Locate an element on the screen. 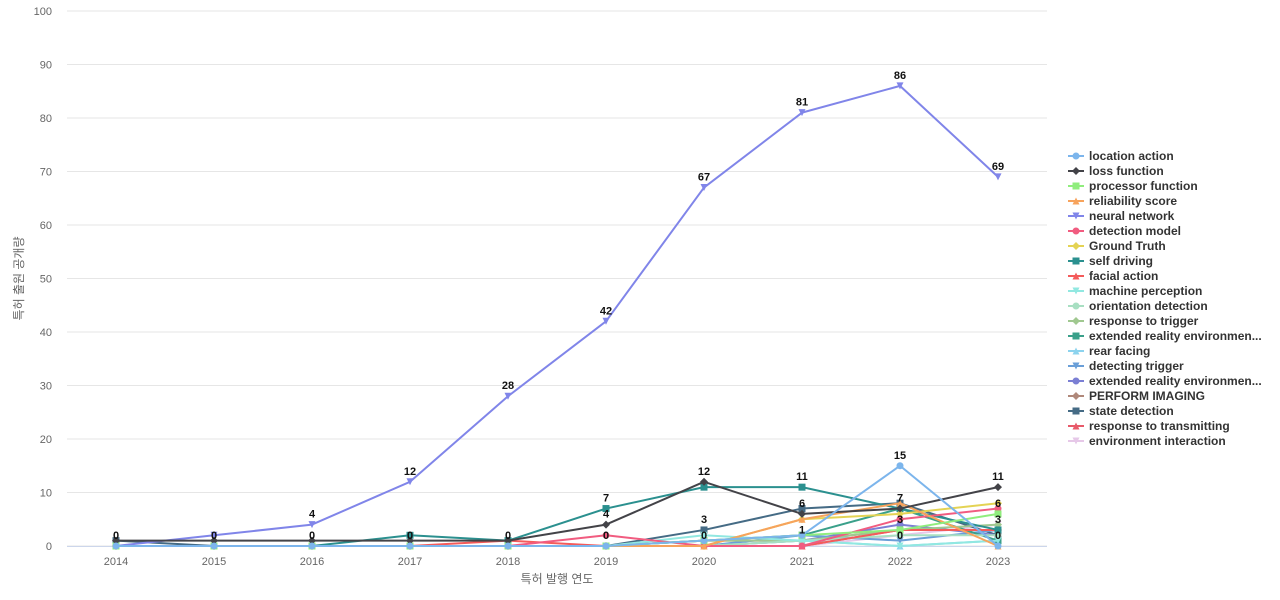 This screenshot has width=1280, height=600. y-tick-label: 50 is located at coordinates (46, 280).